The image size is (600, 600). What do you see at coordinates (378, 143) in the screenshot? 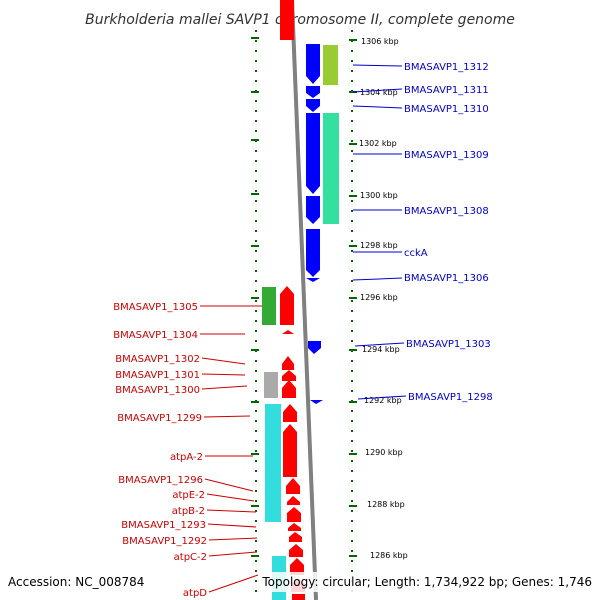
I see `tick-label-1302: 1302 kbp` at bounding box center [378, 143].